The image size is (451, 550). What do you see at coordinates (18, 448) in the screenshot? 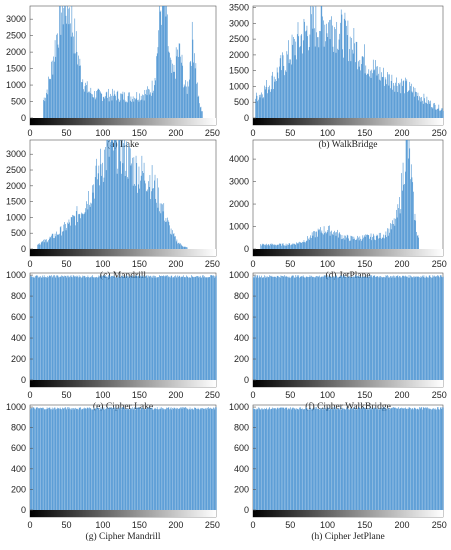
I see `y-tick-label: 600` at bounding box center [18, 448].